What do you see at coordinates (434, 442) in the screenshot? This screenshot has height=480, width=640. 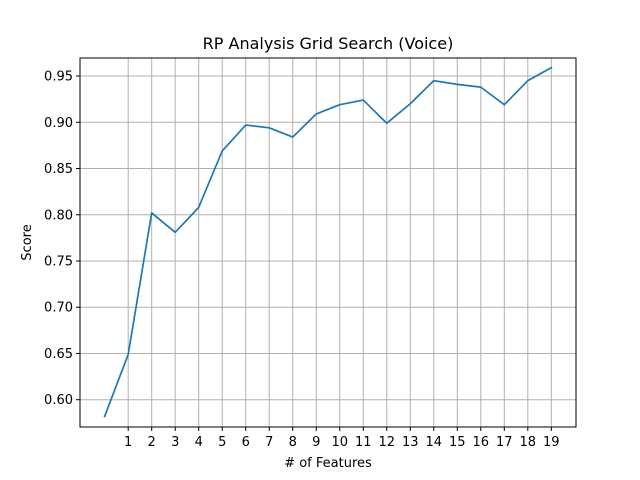 I see `x-tick-label: 14` at bounding box center [434, 442].